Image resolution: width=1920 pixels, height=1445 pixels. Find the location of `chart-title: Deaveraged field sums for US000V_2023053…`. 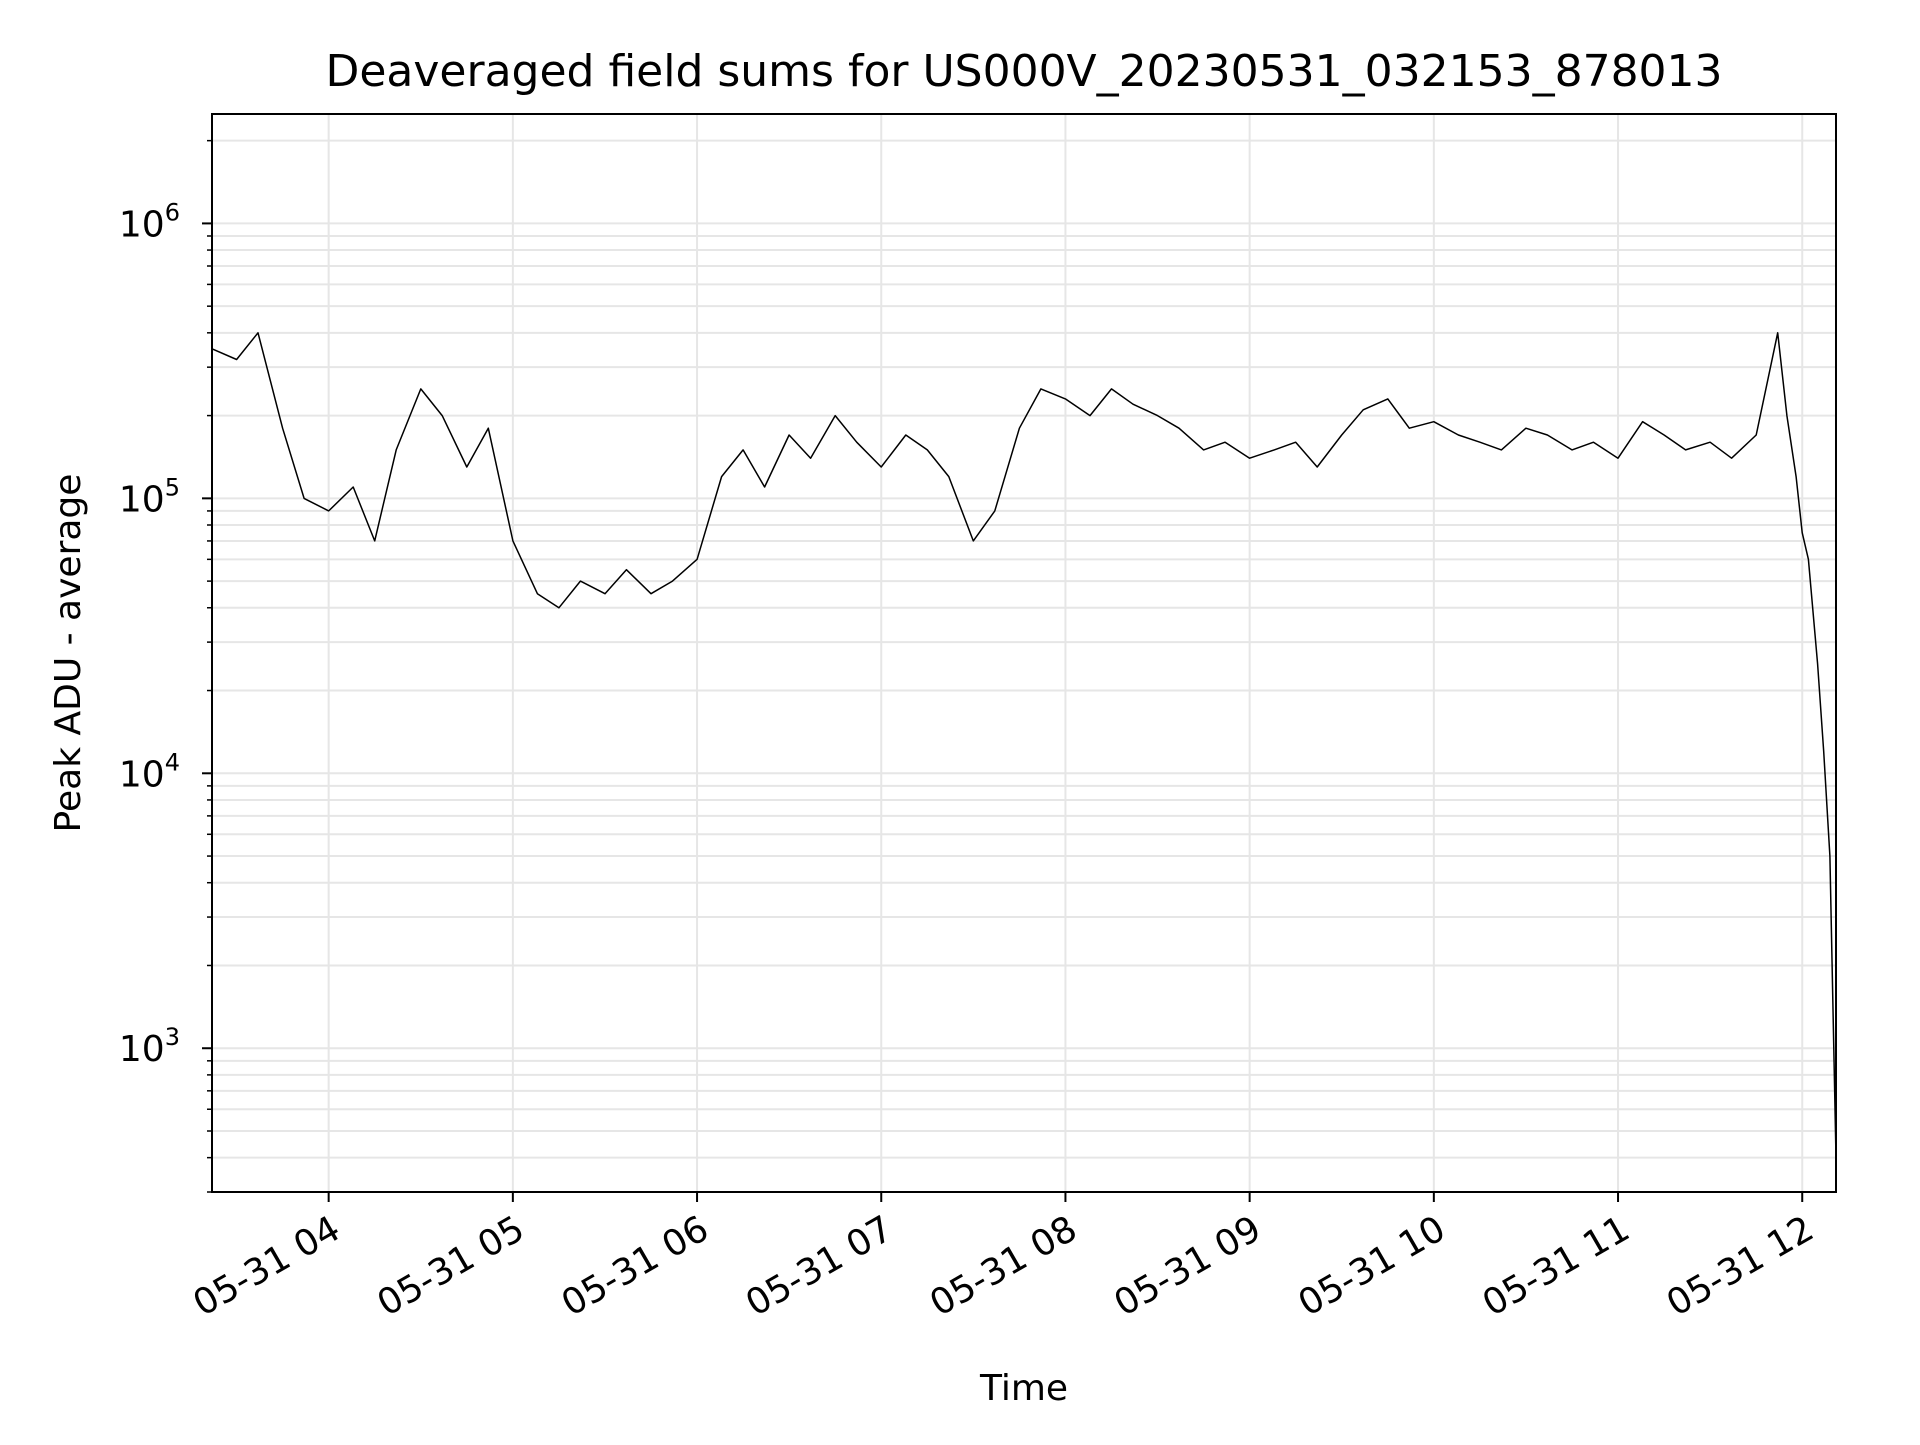

chart-title: Deaveraged field sums for US000V_2023053… is located at coordinates (1023, 71).